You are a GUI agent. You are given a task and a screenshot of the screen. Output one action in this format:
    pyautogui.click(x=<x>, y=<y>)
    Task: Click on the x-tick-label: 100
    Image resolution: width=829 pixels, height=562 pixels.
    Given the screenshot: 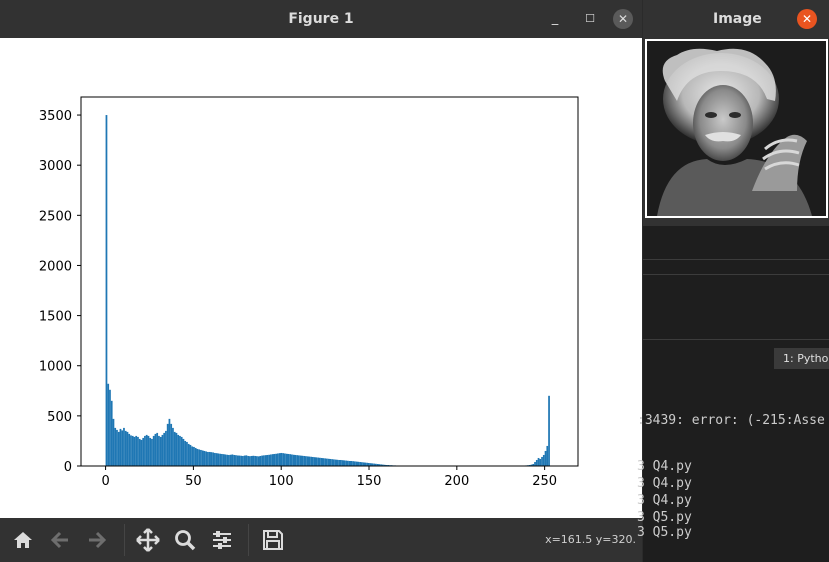 What is the action you would take?
    pyautogui.click(x=281, y=481)
    